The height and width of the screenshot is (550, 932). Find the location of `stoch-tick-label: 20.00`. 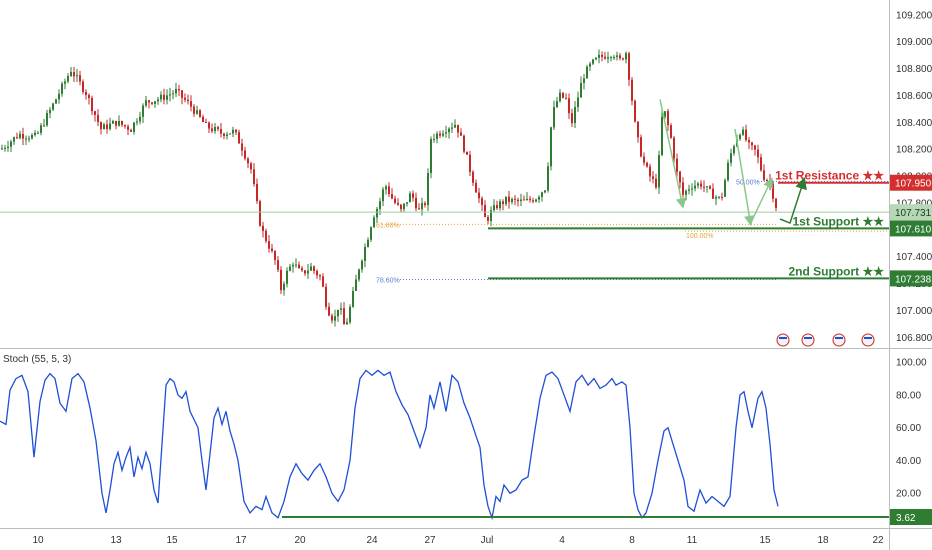

stoch-tick-label: 20.00 is located at coordinates (908, 494).